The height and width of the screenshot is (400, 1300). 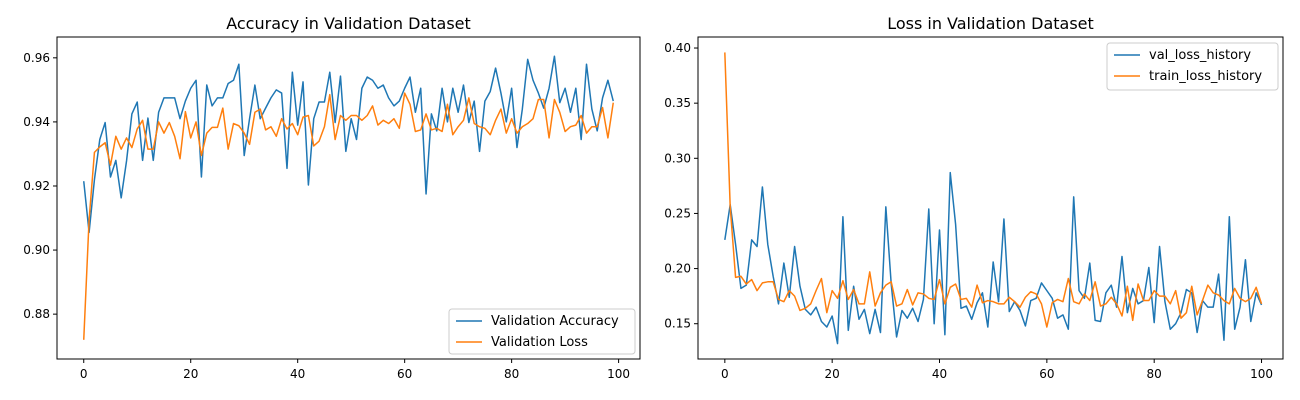 I want to click on accuracy-x-tick-label: 0, so click(x=84, y=374).